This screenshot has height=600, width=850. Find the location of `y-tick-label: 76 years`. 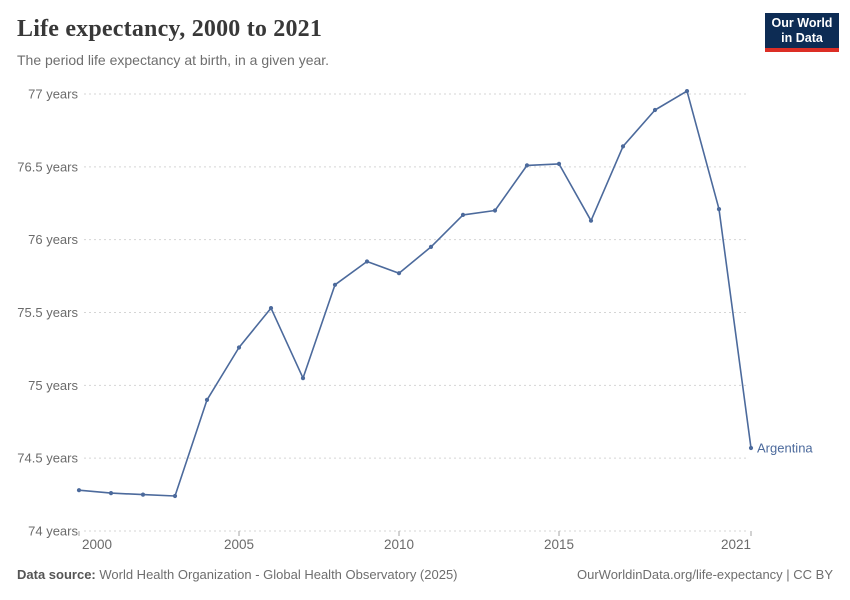

y-tick-label: 76 years is located at coordinates (53, 239).